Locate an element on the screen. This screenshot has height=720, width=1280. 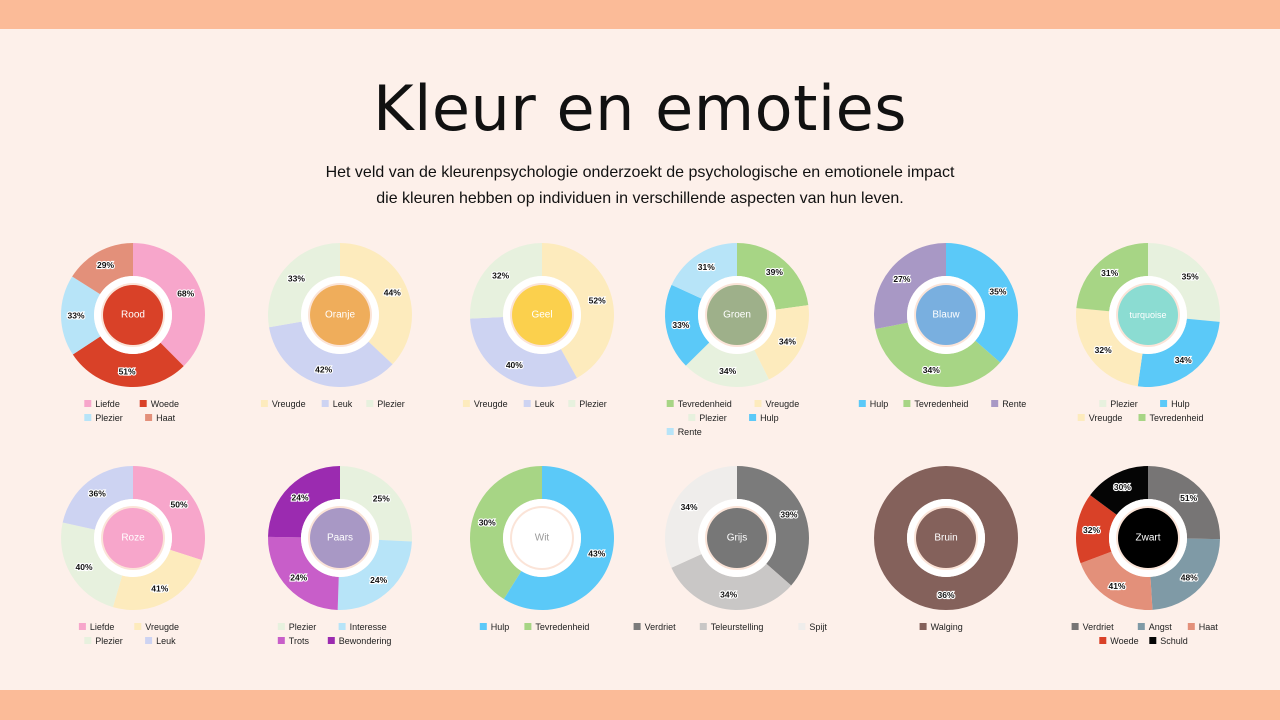
slice-label-oranje-0: 44% is located at coordinates (392, 292).